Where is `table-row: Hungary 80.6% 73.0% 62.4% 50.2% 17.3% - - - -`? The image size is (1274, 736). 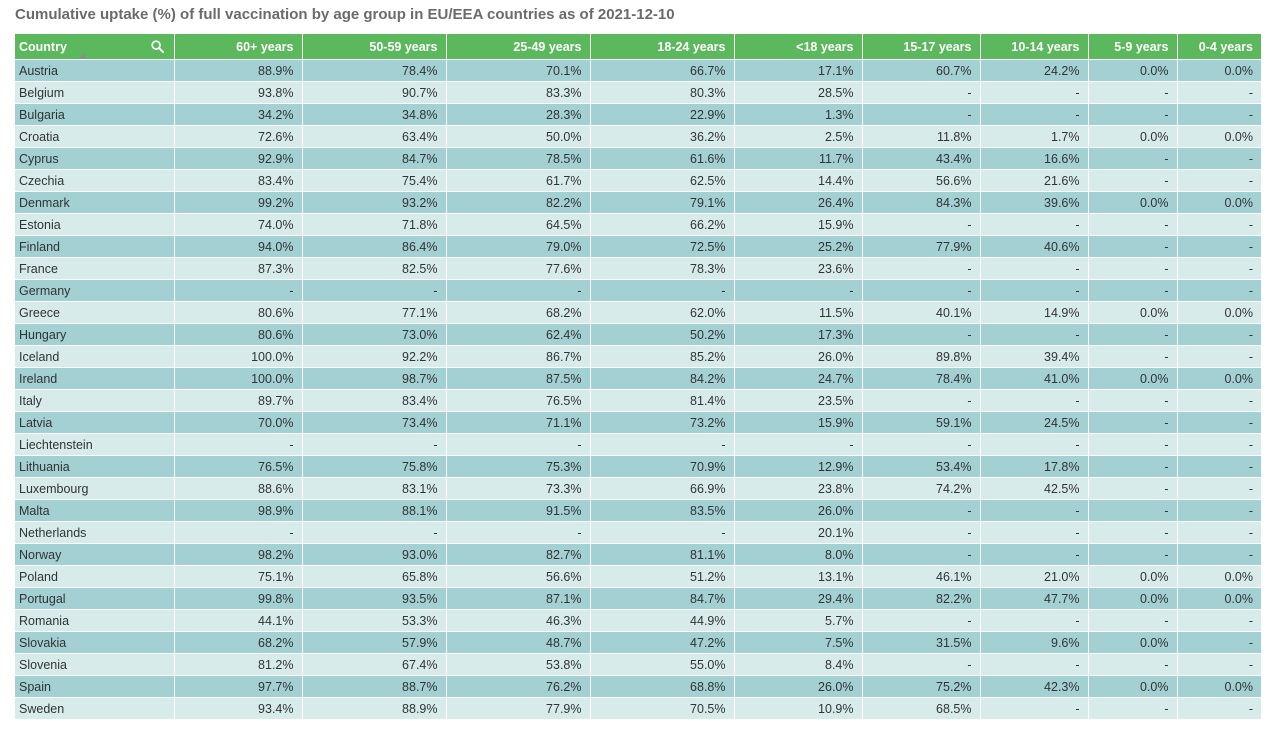
table-row: Hungary 80.6% 73.0% 62.4% 50.2% 17.3% - - - - is located at coordinates (638, 334).